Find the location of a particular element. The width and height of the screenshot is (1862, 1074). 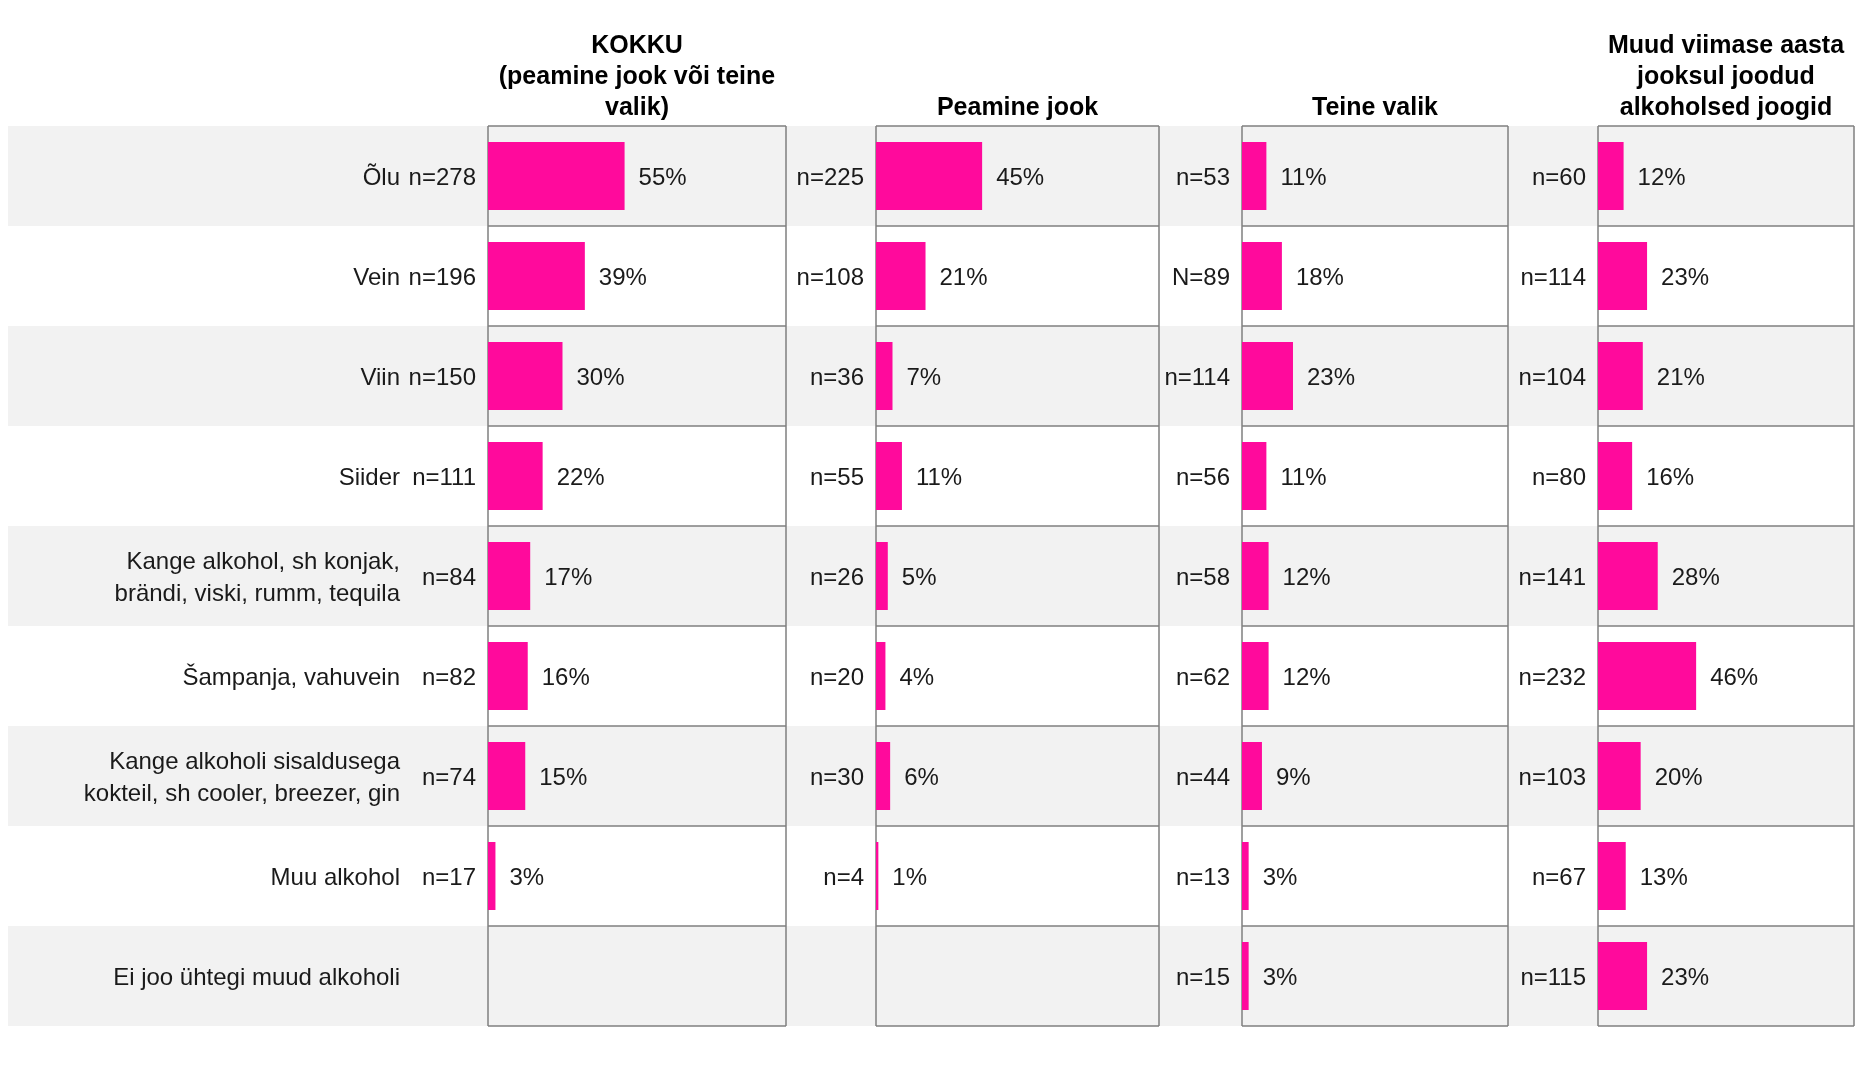

data-label: 45% is located at coordinates (1020, 176).